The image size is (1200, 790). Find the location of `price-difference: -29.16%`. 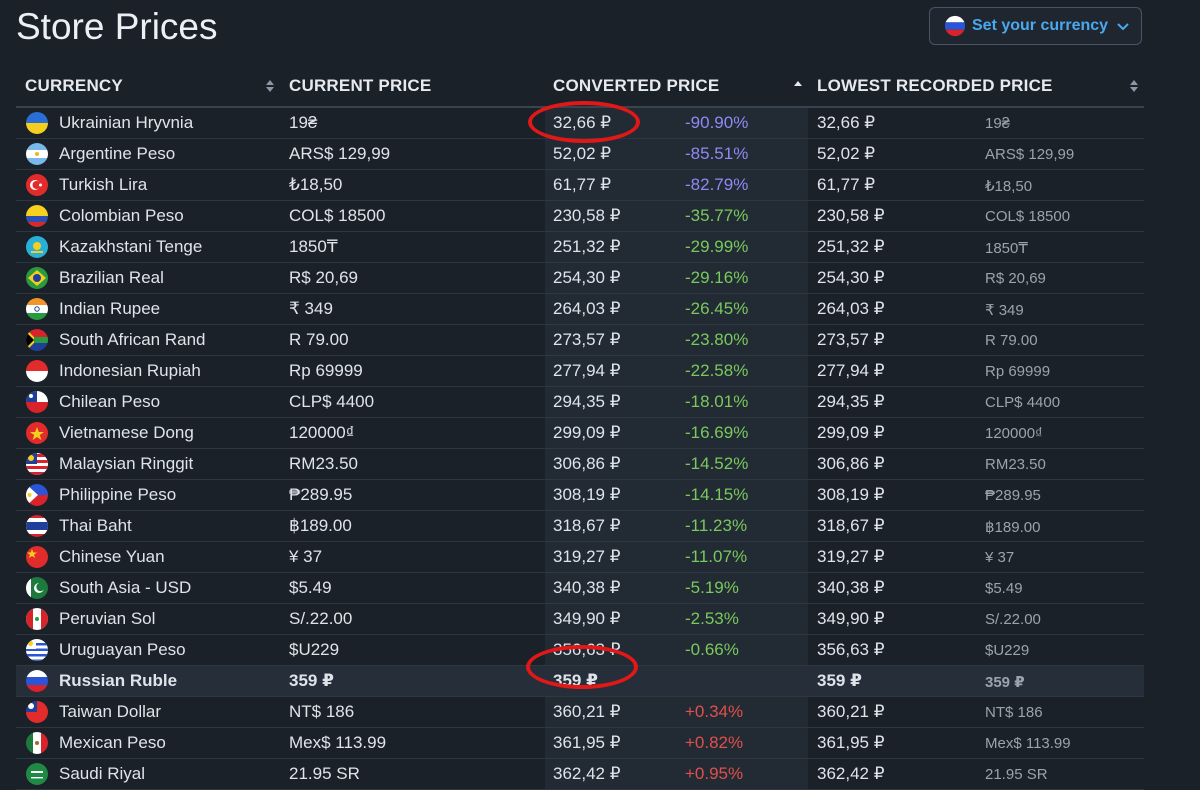

price-difference: -29.16% is located at coordinates (717, 277).